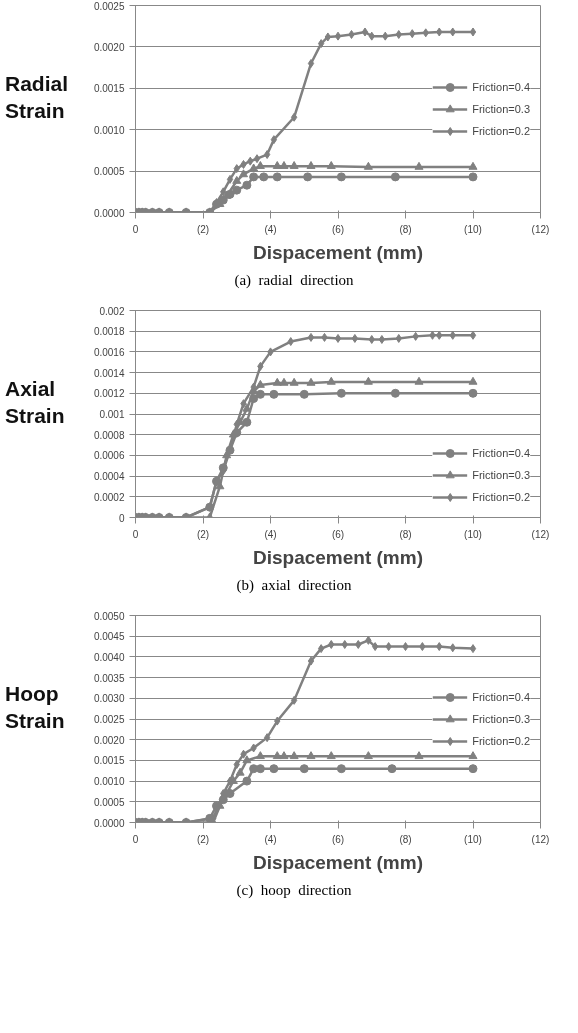  What do you see at coordinates (109, 699) in the screenshot?
I see `y-tick-label: 0.0030` at bounding box center [109, 699].